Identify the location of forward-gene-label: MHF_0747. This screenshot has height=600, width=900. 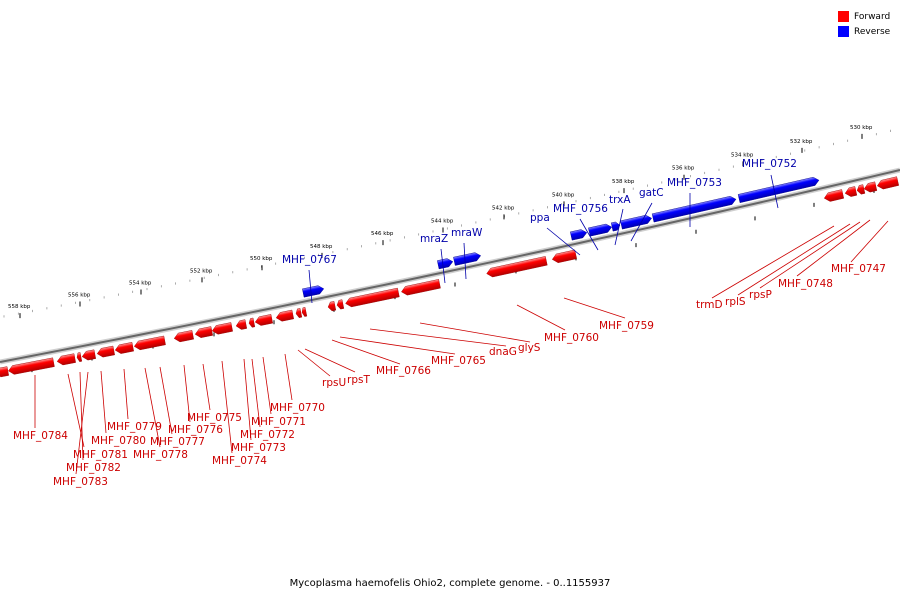
(858, 269).